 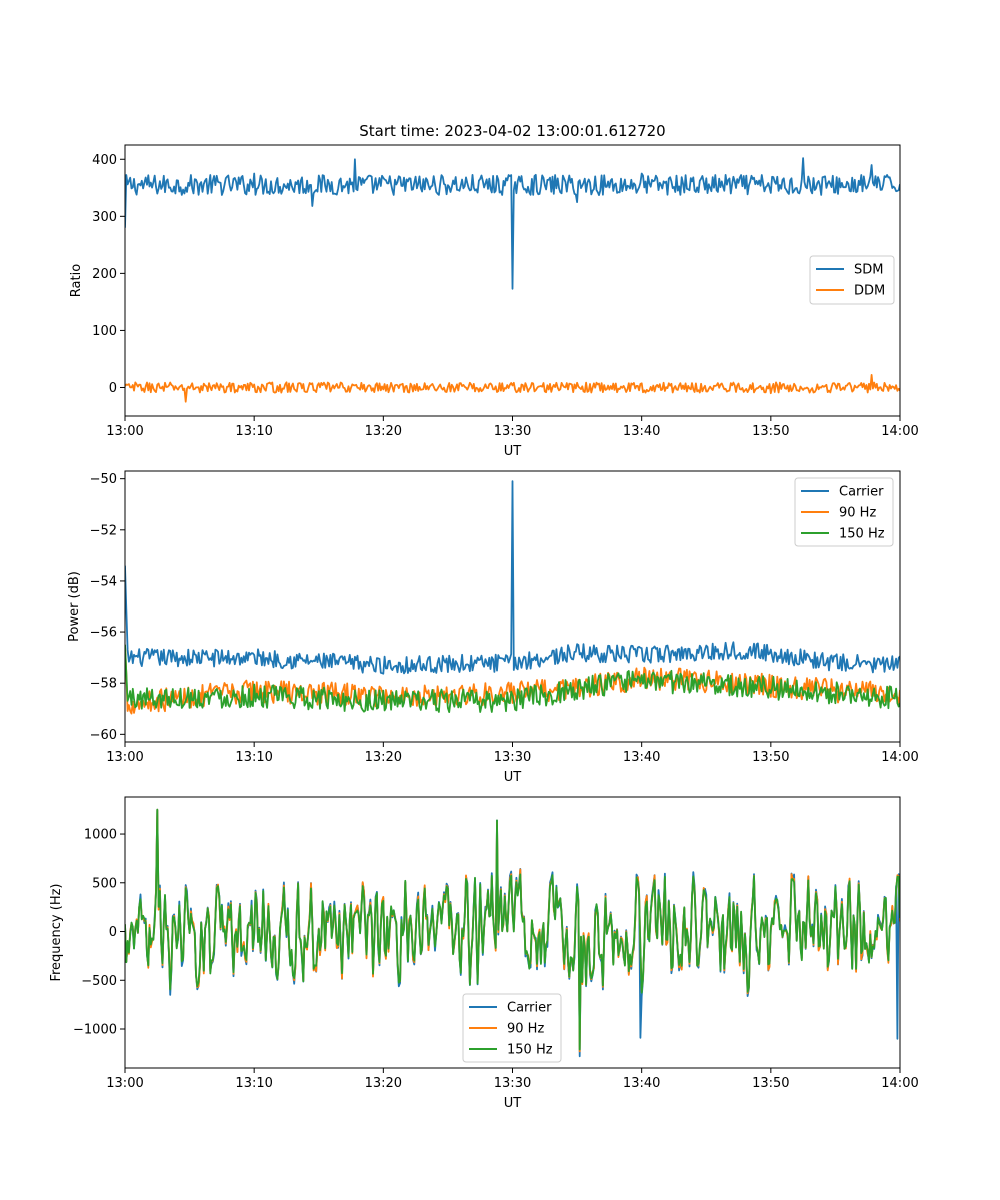 What do you see at coordinates (852, 280) in the screenshot?
I see `panel-ratio-legend: SDM DDM` at bounding box center [852, 280].